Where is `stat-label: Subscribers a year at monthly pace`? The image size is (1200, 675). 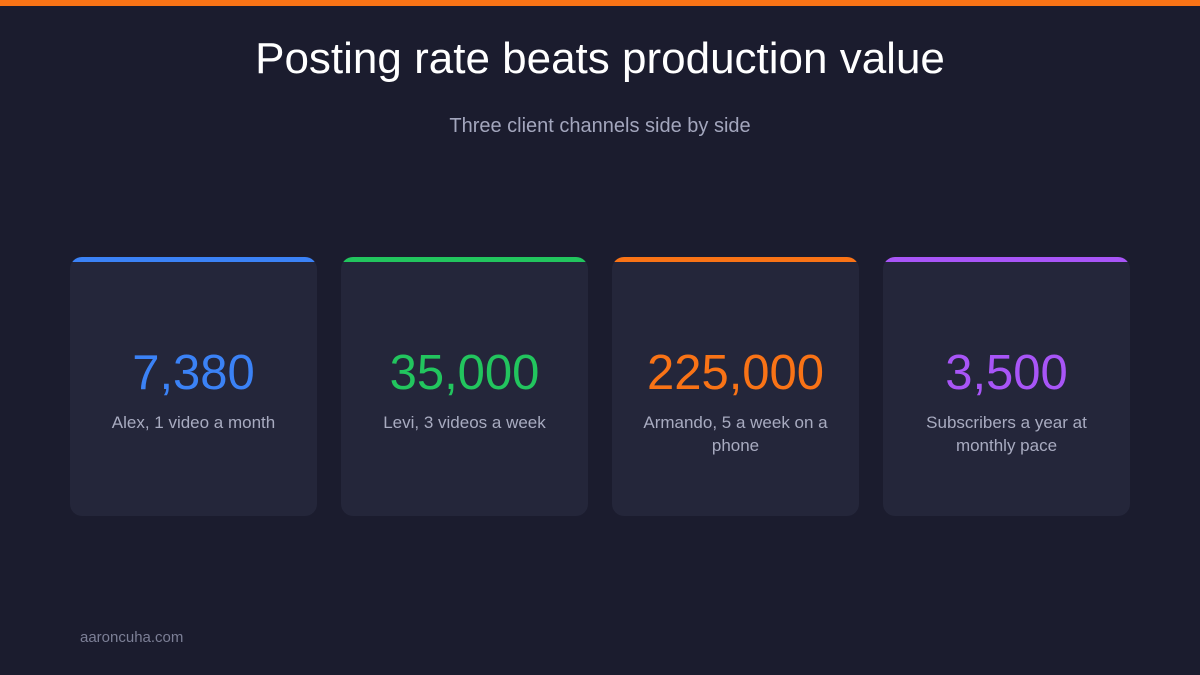
stat-label: Subscribers a year at monthly pace is located at coordinates (1006, 434).